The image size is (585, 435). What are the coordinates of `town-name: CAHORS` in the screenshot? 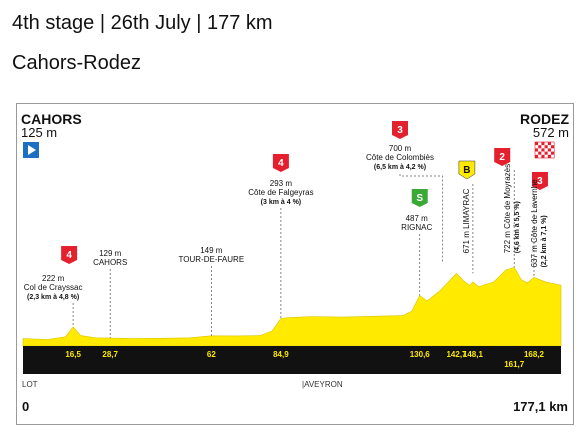 It's located at (110, 262).